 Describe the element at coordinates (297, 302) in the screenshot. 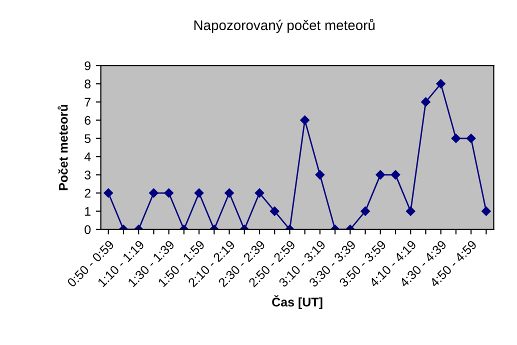

I see `x-axis-title: Čas [UT]` at that location.